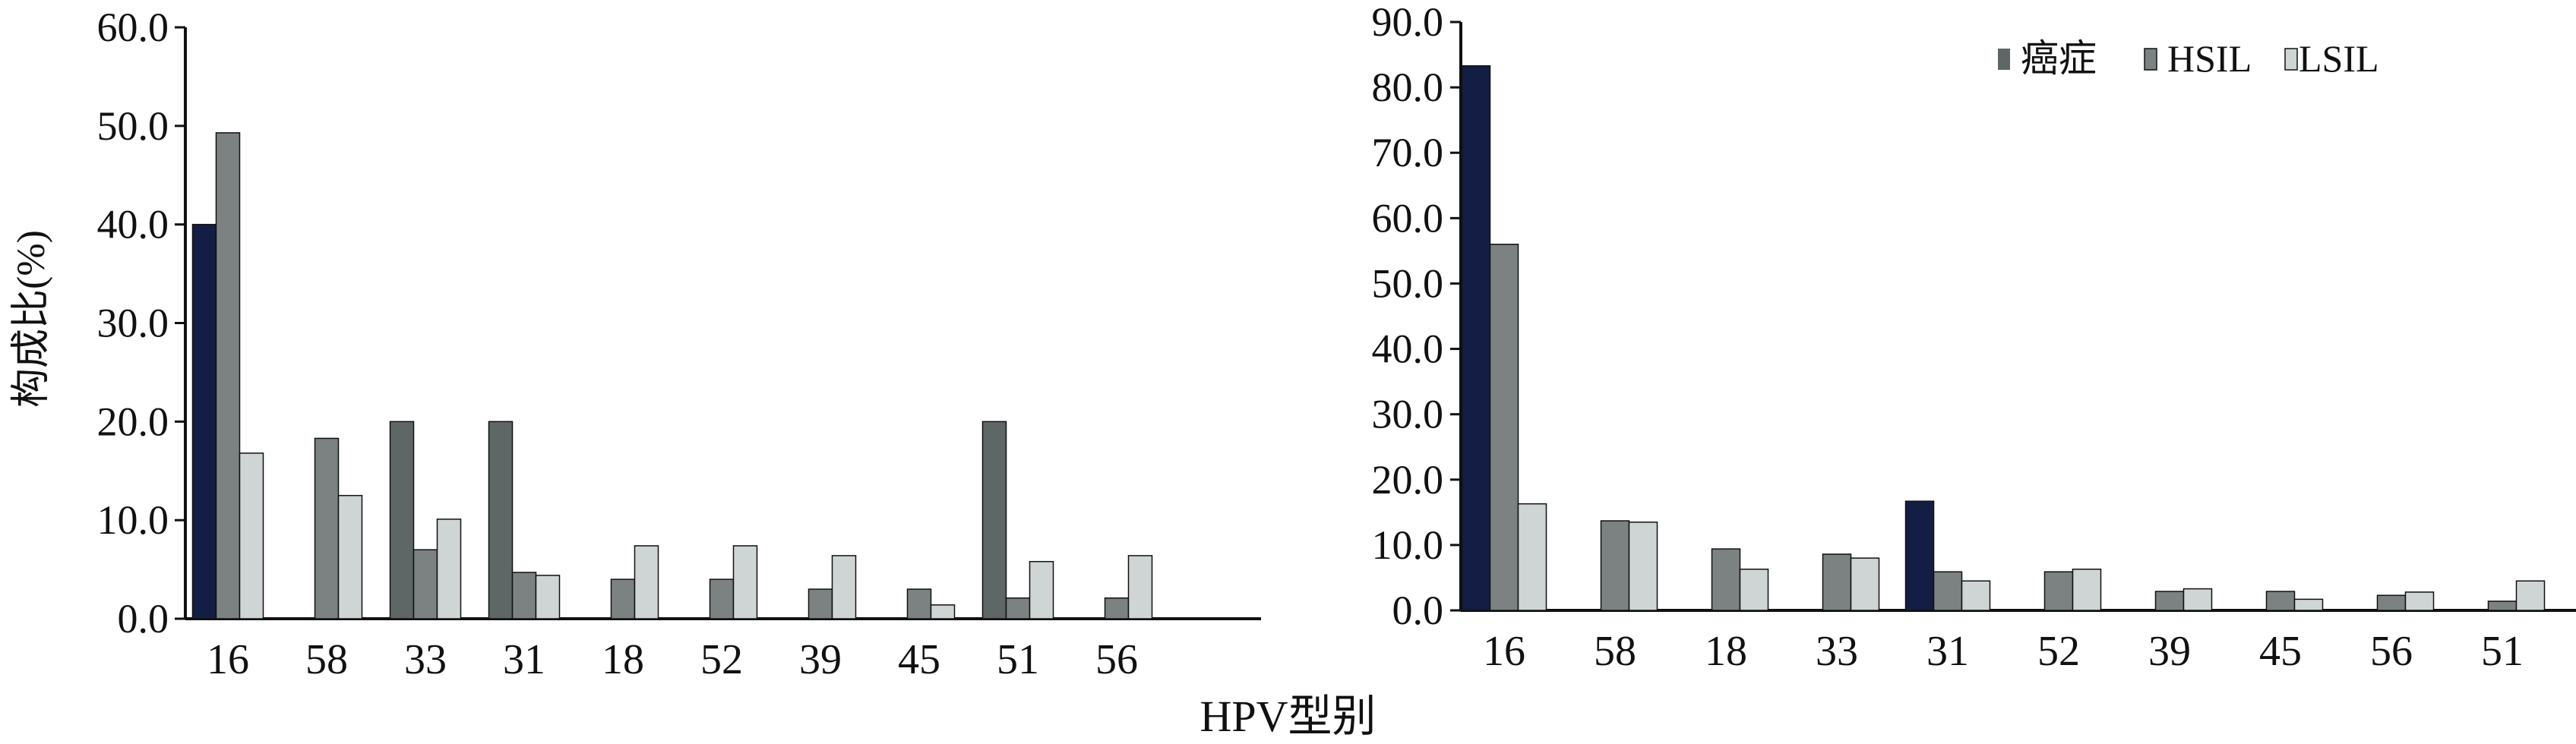  I want to click on left-y-tick-label: 20.0, so click(133, 421).